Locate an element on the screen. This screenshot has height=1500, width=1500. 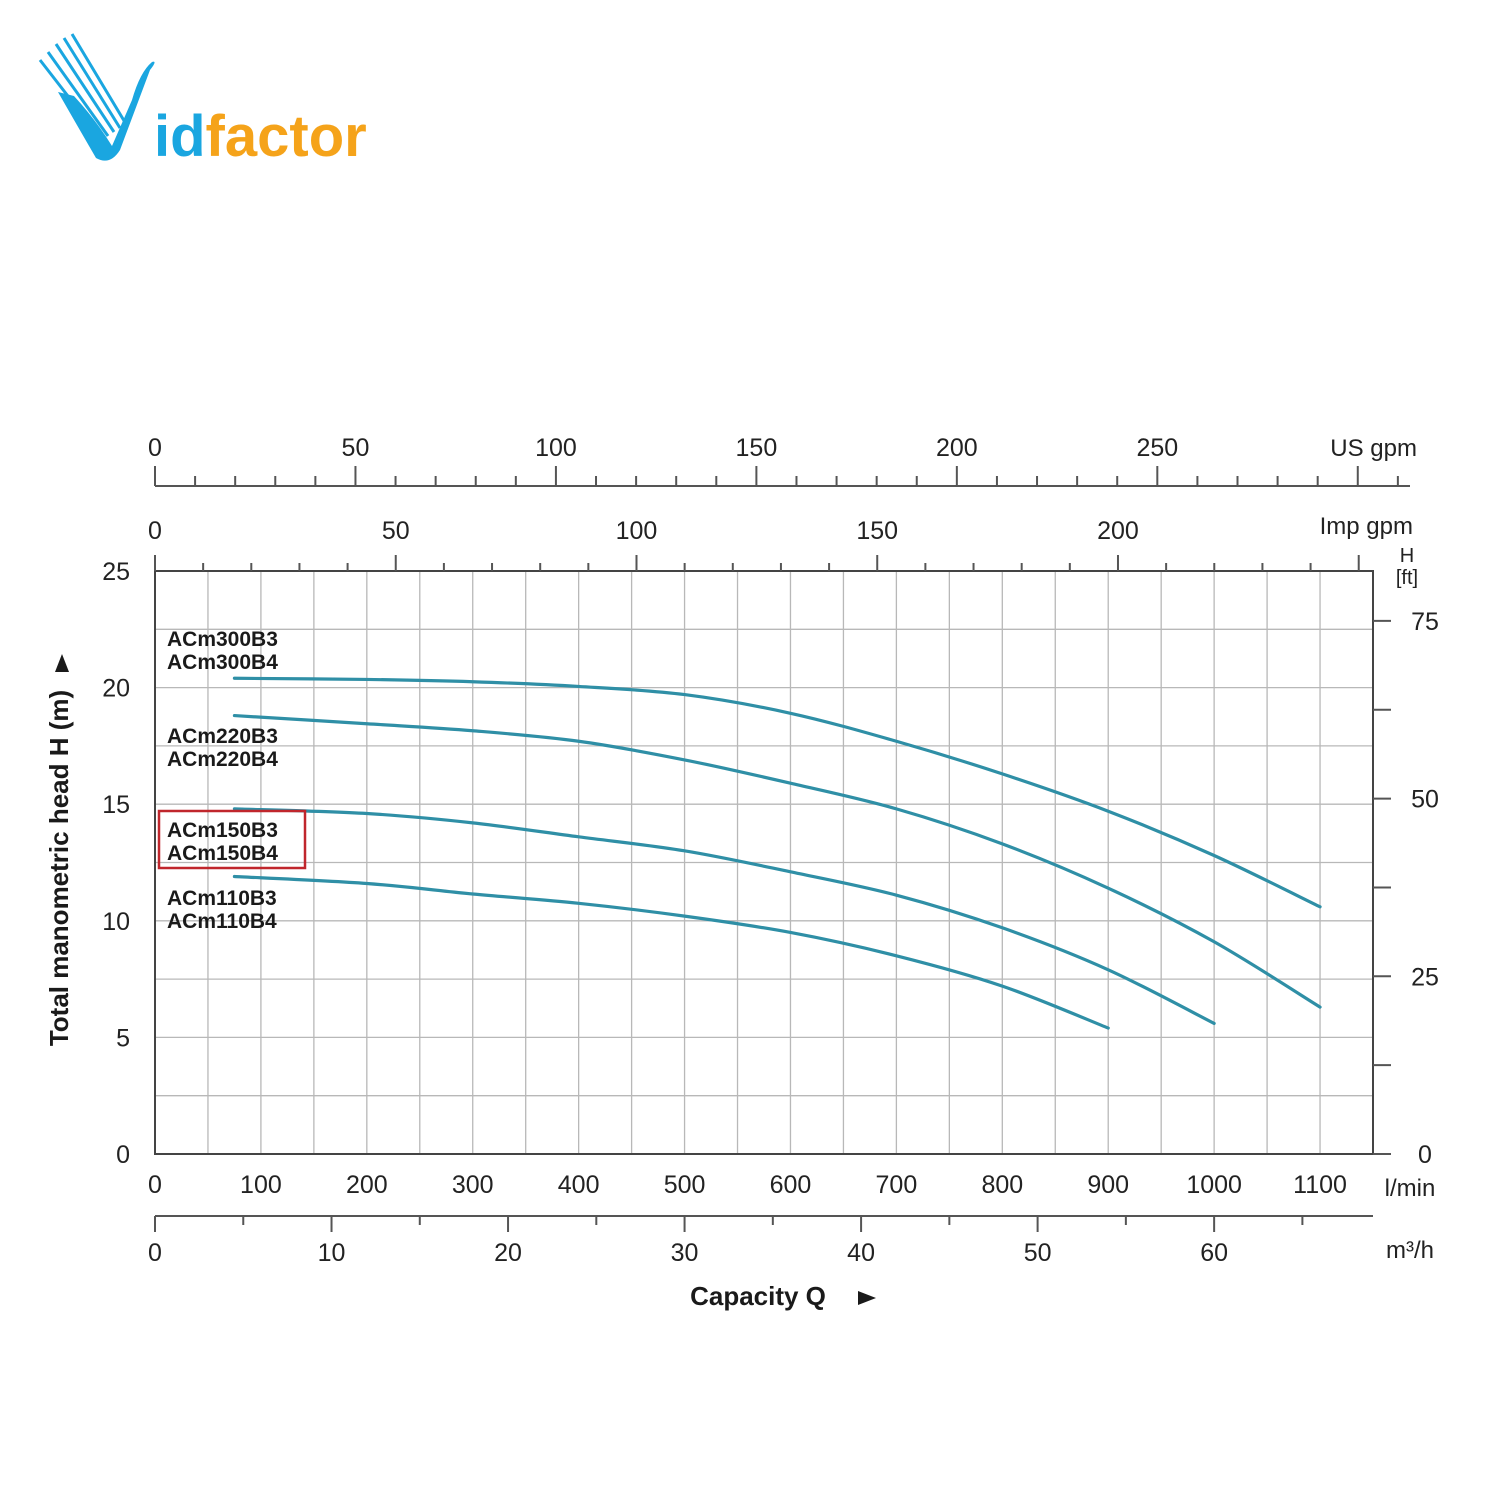
imp-gpm-tick-label: 150 is located at coordinates (877, 531).